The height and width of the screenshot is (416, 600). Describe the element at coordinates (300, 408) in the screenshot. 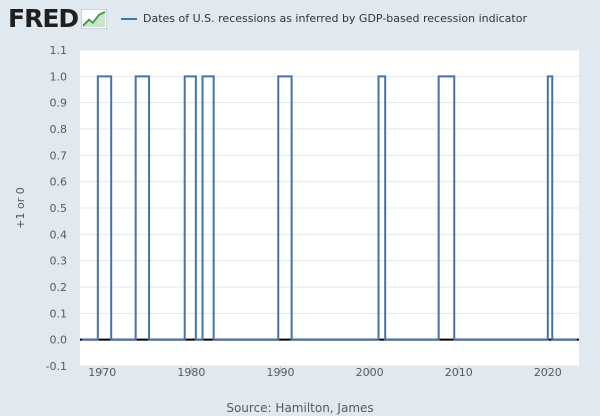

I see `source-note: Source: Hamilton, James` at that location.